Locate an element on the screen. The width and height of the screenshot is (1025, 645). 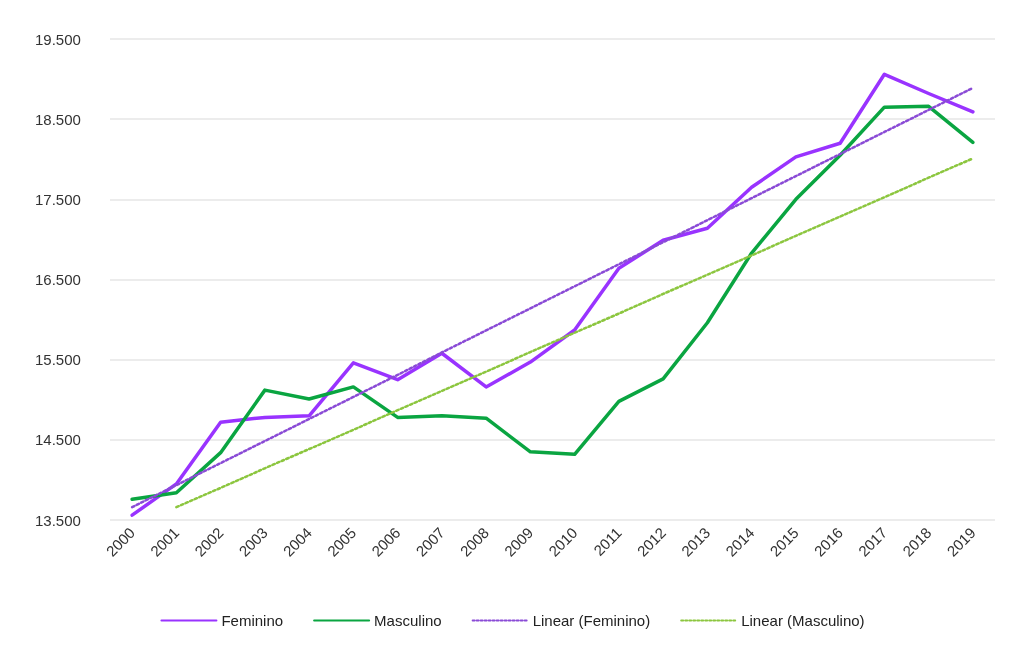
y-tick-label: 15.500 is located at coordinates (58, 360).